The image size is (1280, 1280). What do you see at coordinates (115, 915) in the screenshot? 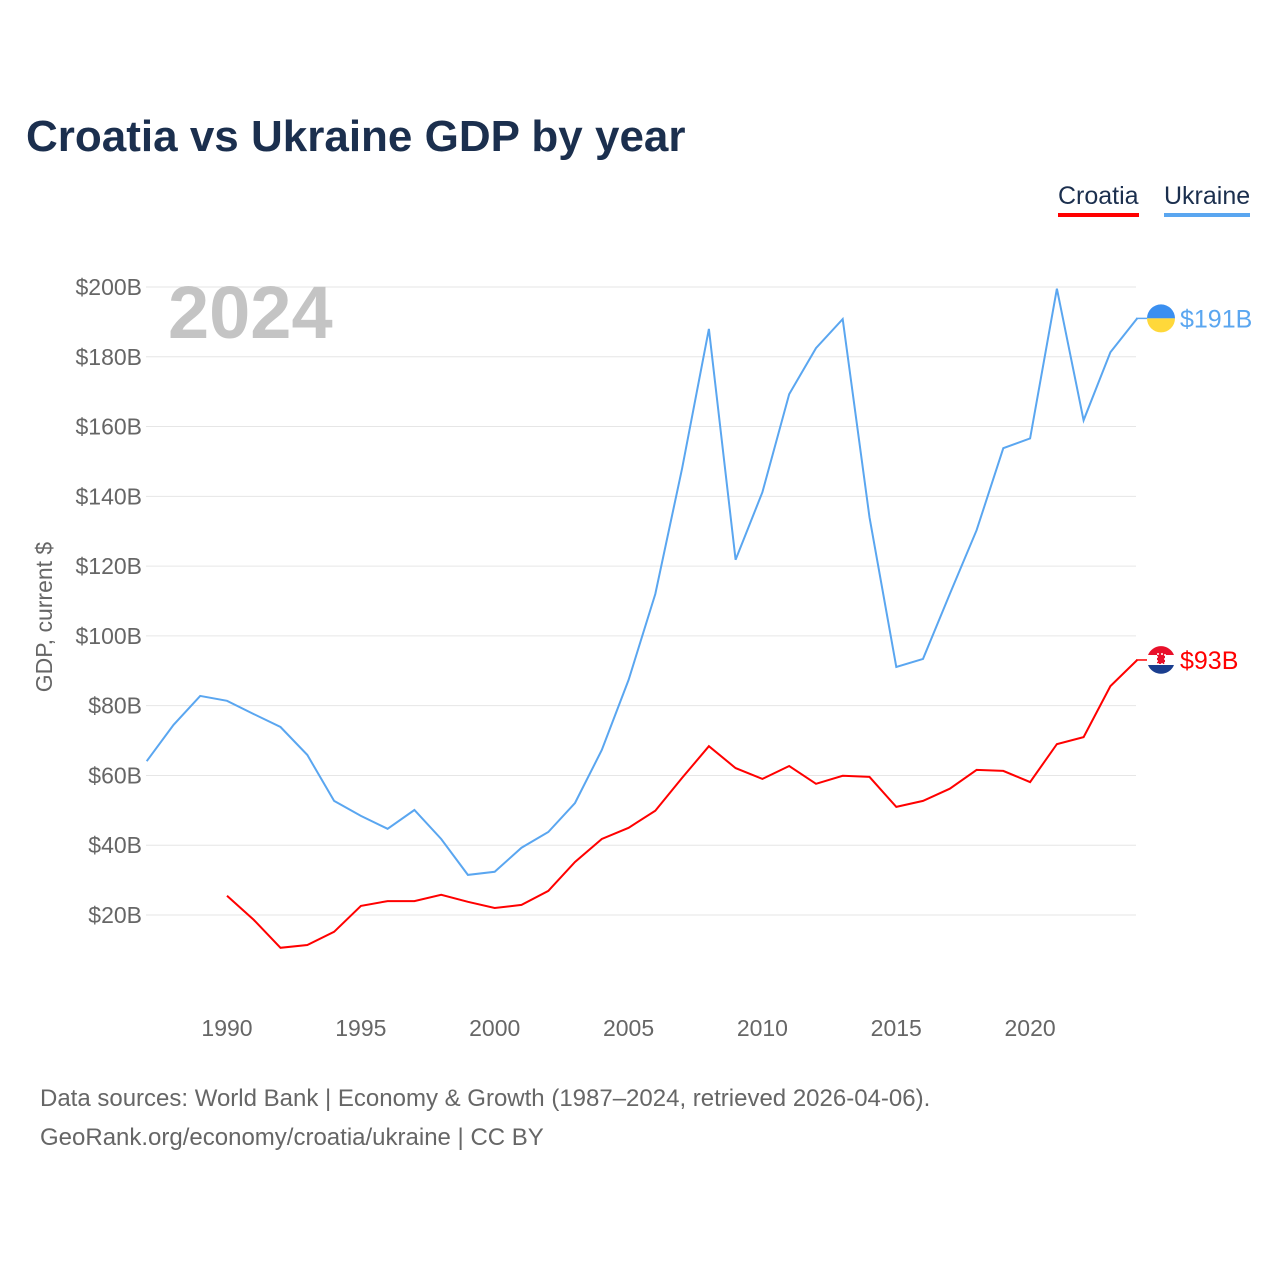
I see `y-tick-label: $20B` at bounding box center [115, 915].